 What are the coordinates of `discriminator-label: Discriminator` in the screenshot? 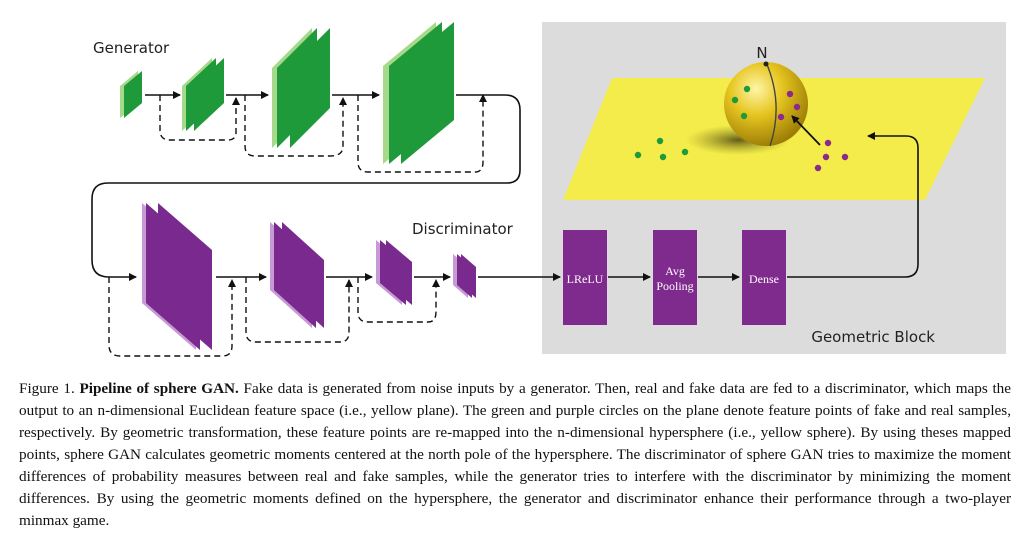 It's located at (463, 229).